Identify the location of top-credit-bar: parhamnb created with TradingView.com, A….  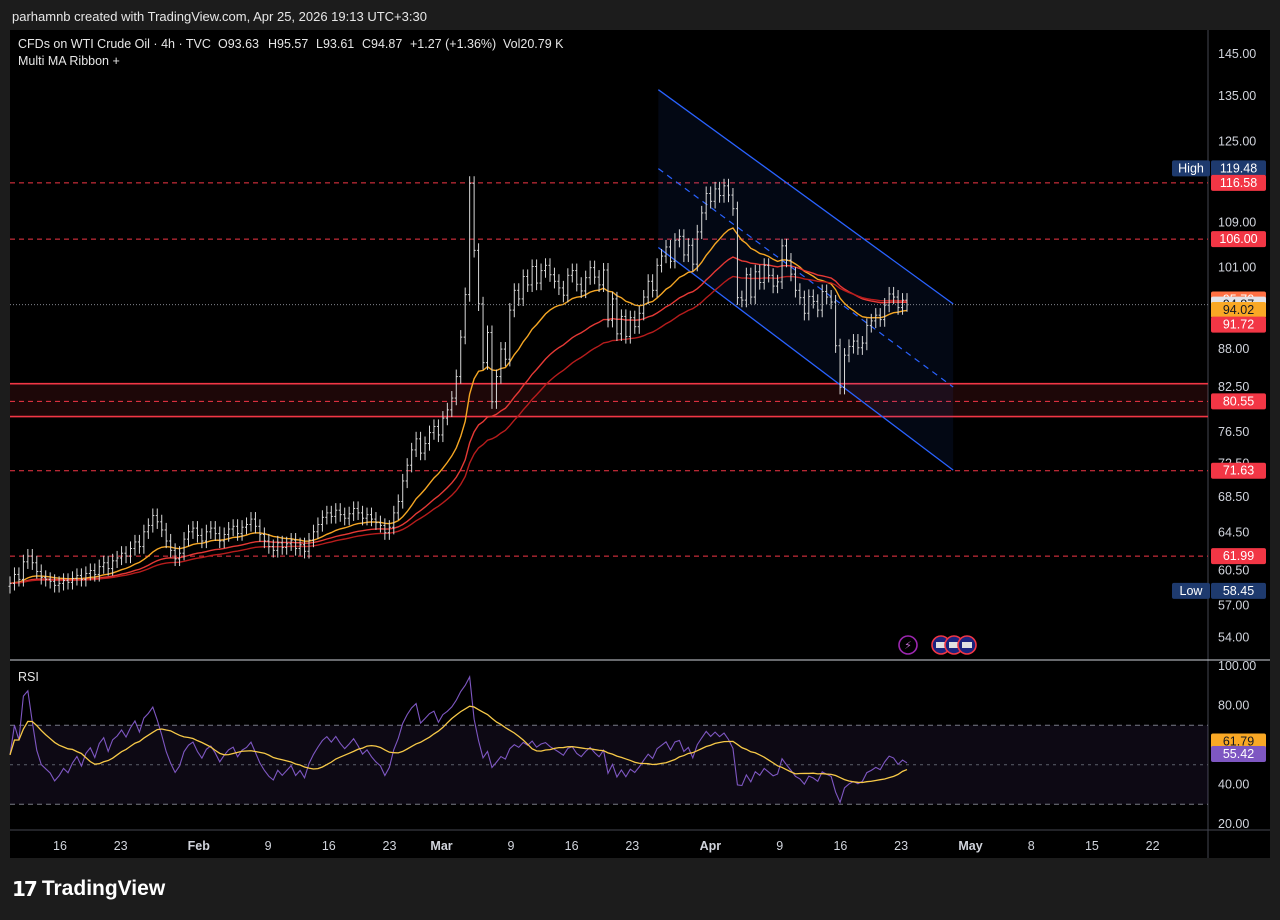
(640, 15).